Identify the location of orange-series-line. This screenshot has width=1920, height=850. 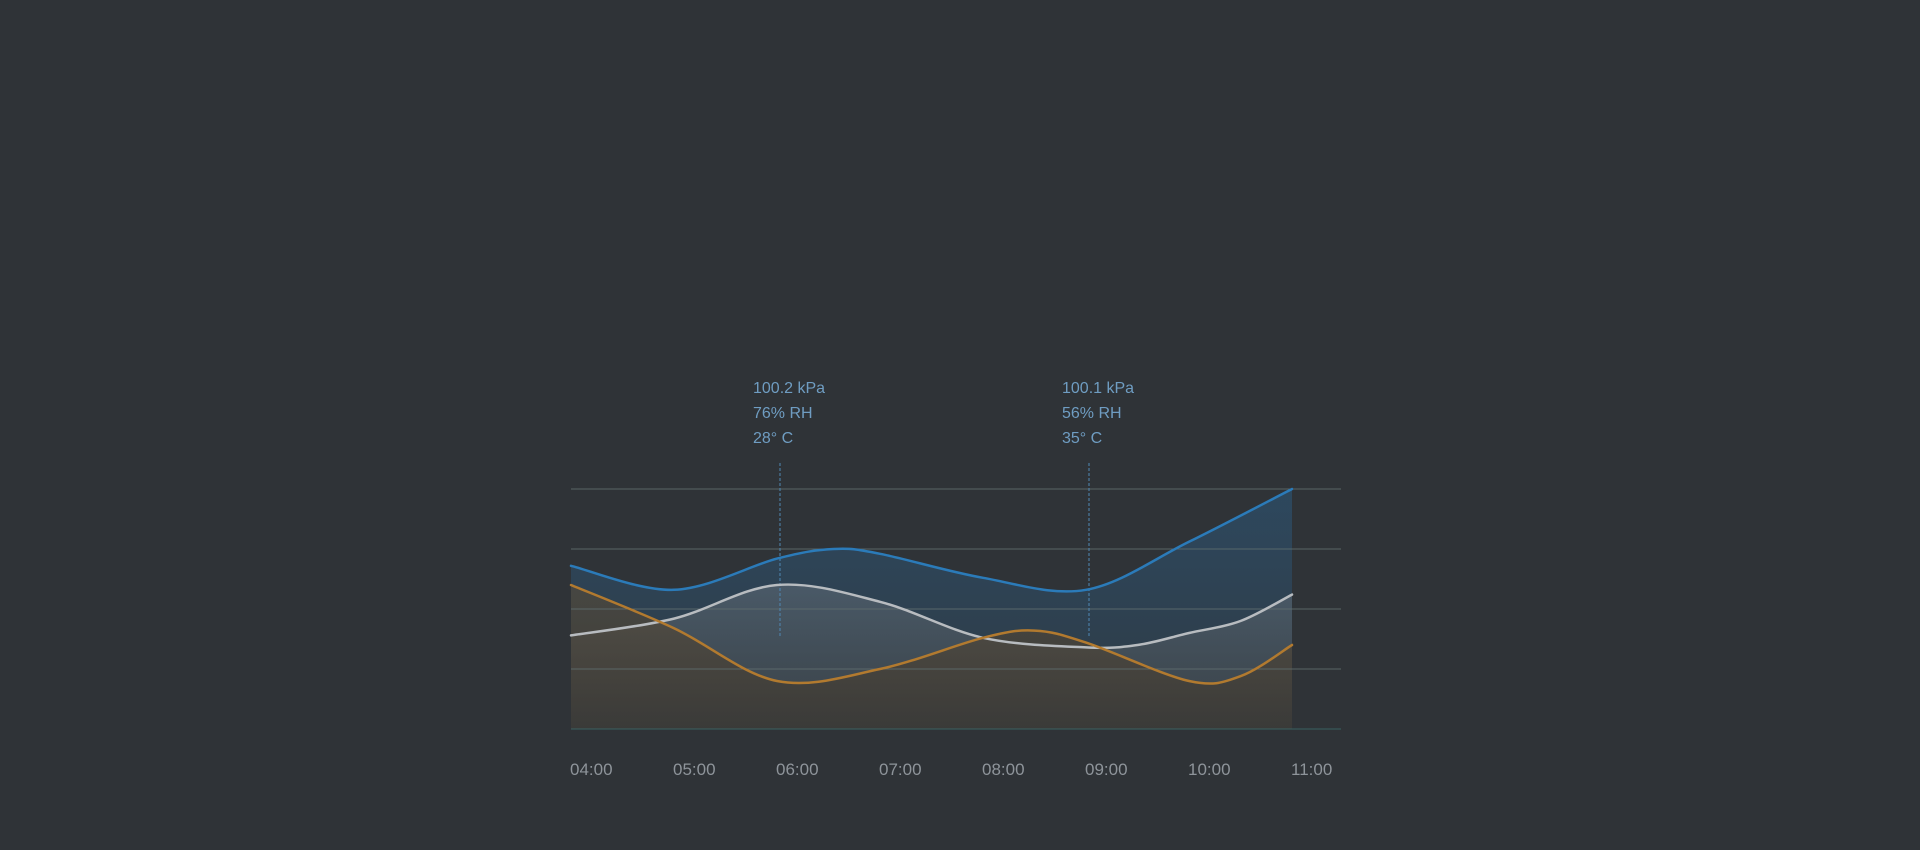
(931, 634).